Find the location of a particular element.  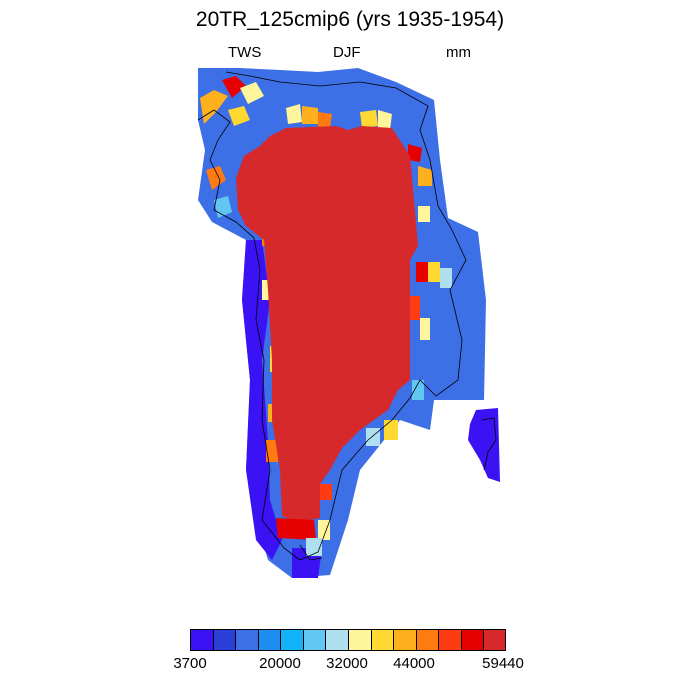

colorbar-label-max: 59440 is located at coordinates (503, 663).